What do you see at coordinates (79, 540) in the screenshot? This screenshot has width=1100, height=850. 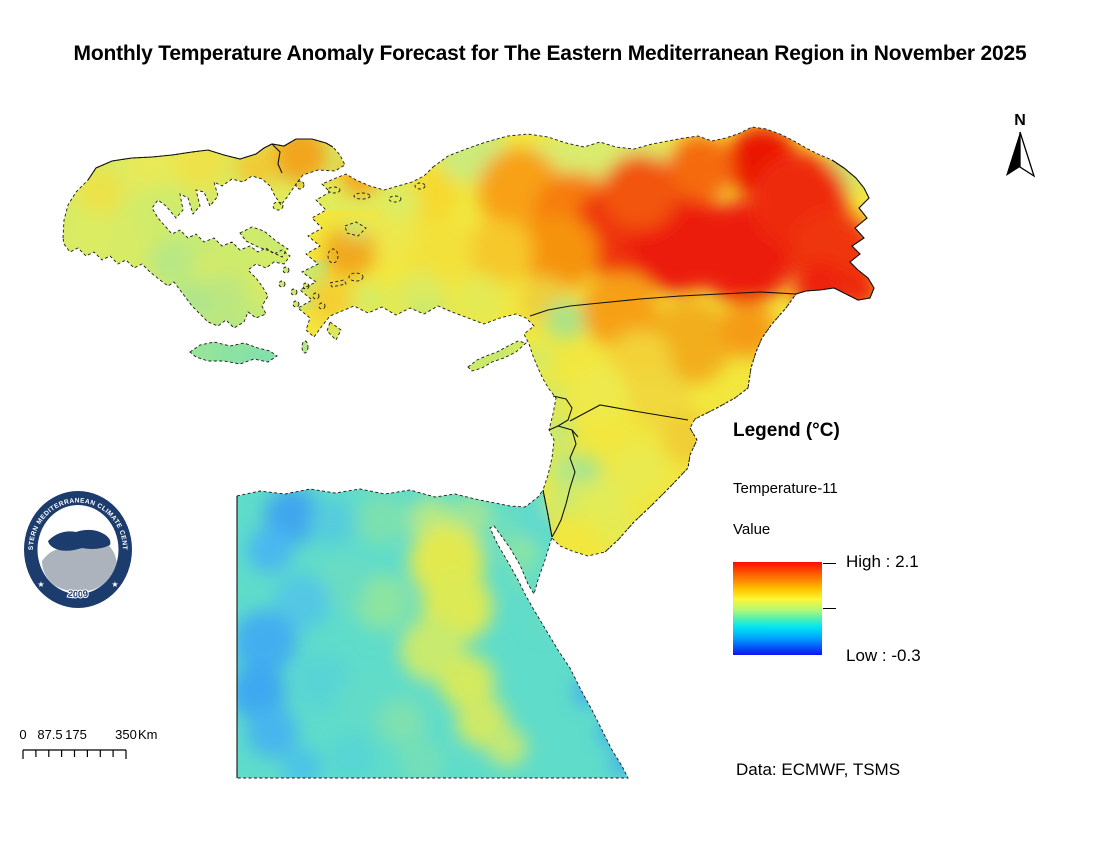 I see `logo-turkey-navy` at bounding box center [79, 540].